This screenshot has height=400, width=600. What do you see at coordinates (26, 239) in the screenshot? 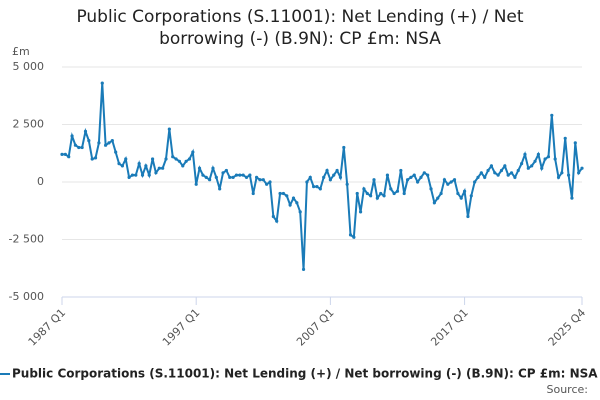
I see `y-tick-label: -2 500` at bounding box center [26, 239].